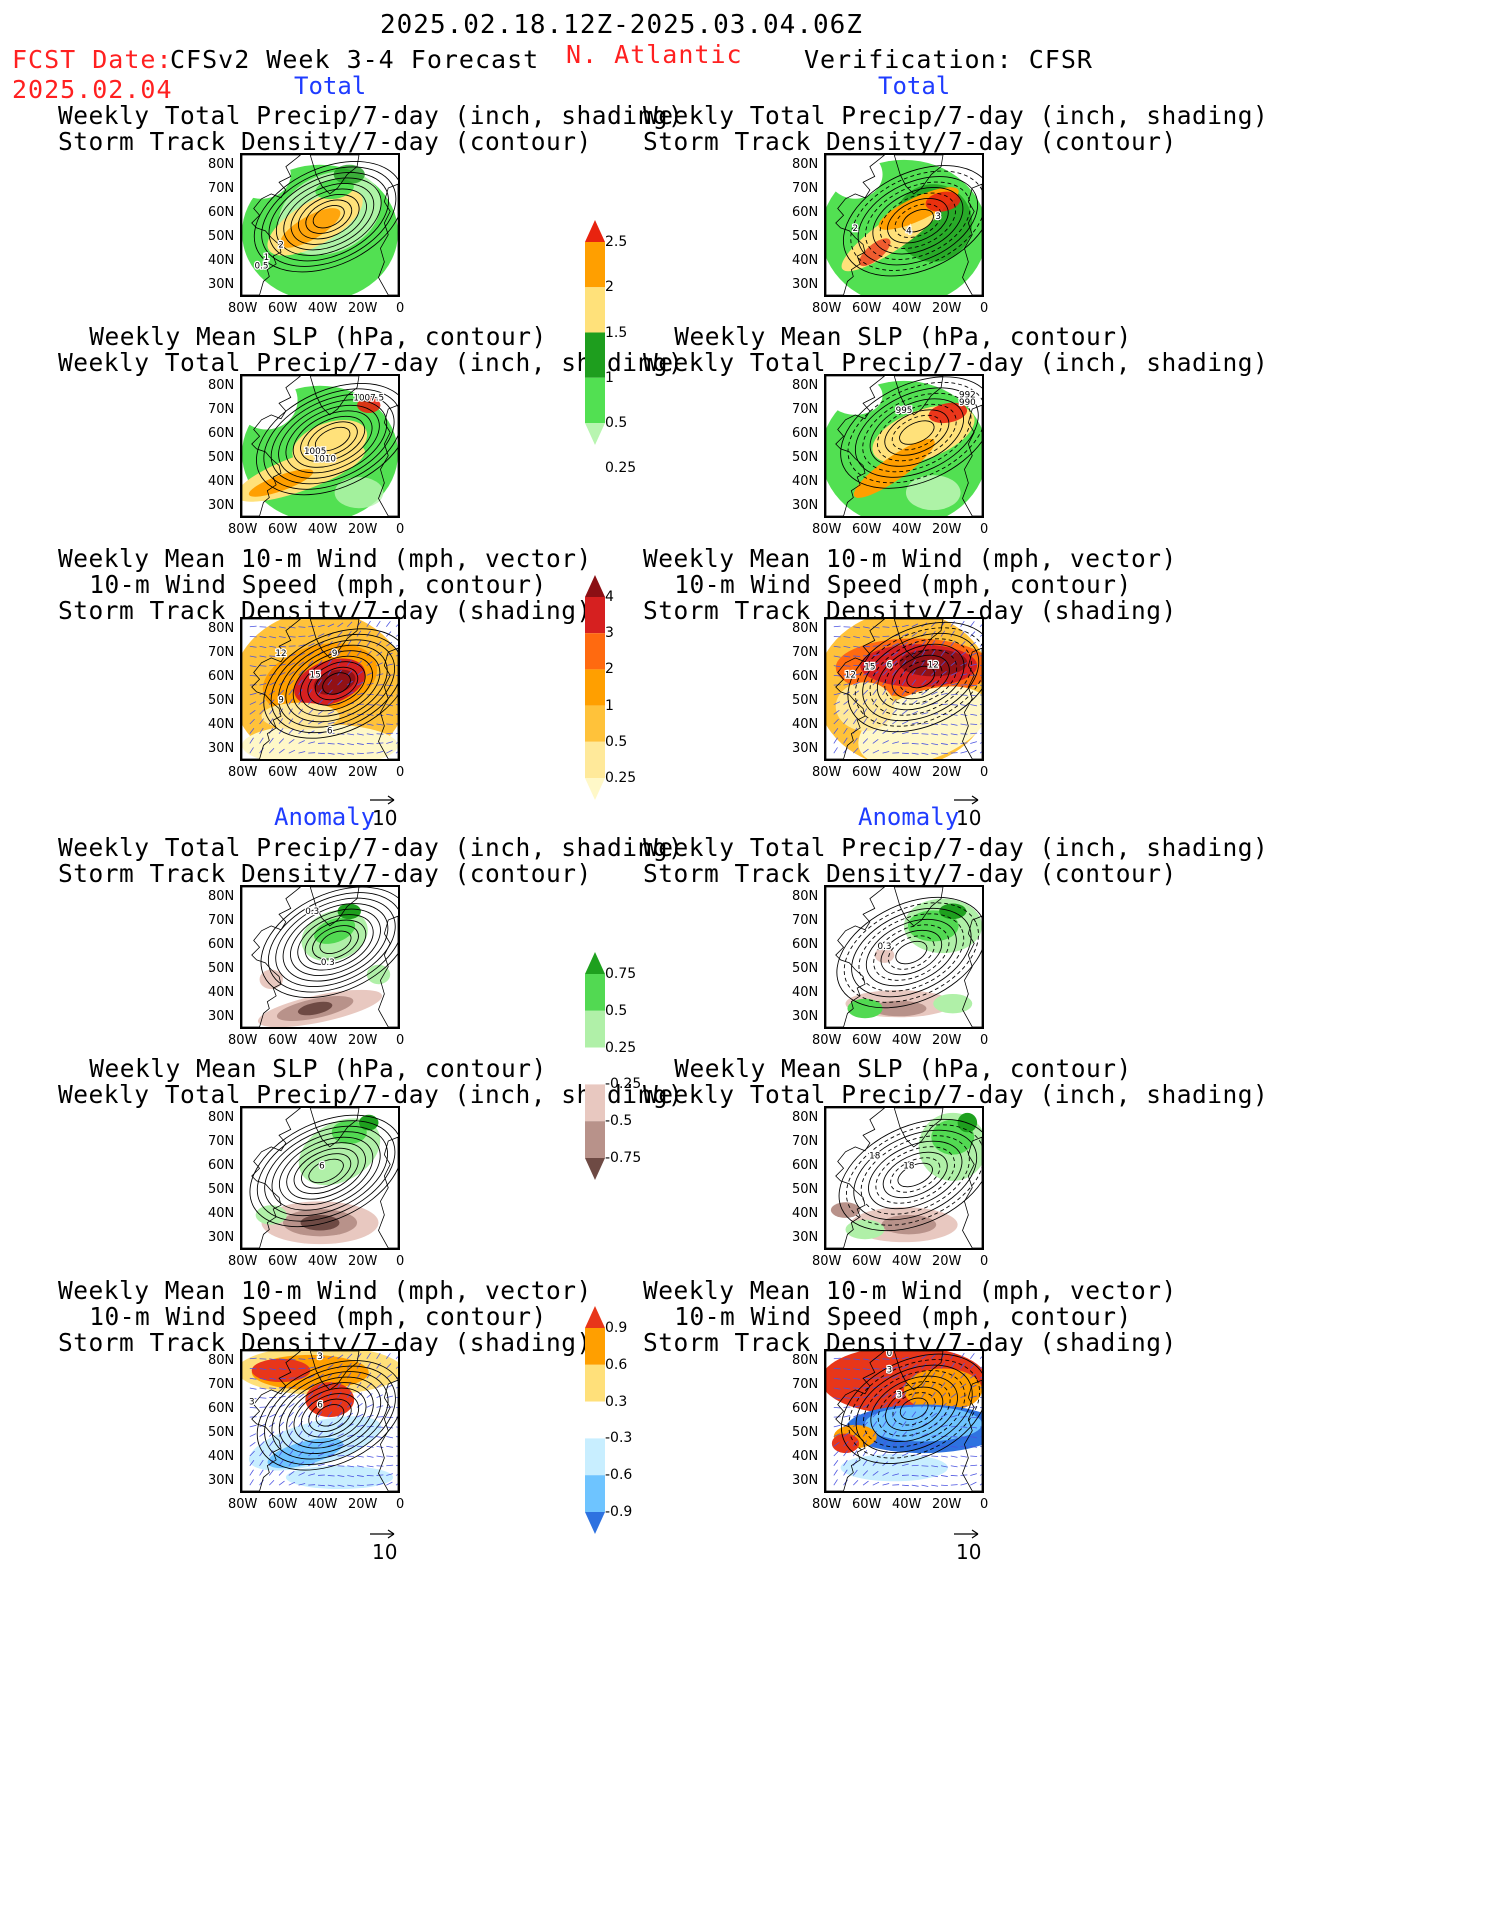 The image size is (1487, 1925). I want to click on contour-label: 1, so click(267, 258).